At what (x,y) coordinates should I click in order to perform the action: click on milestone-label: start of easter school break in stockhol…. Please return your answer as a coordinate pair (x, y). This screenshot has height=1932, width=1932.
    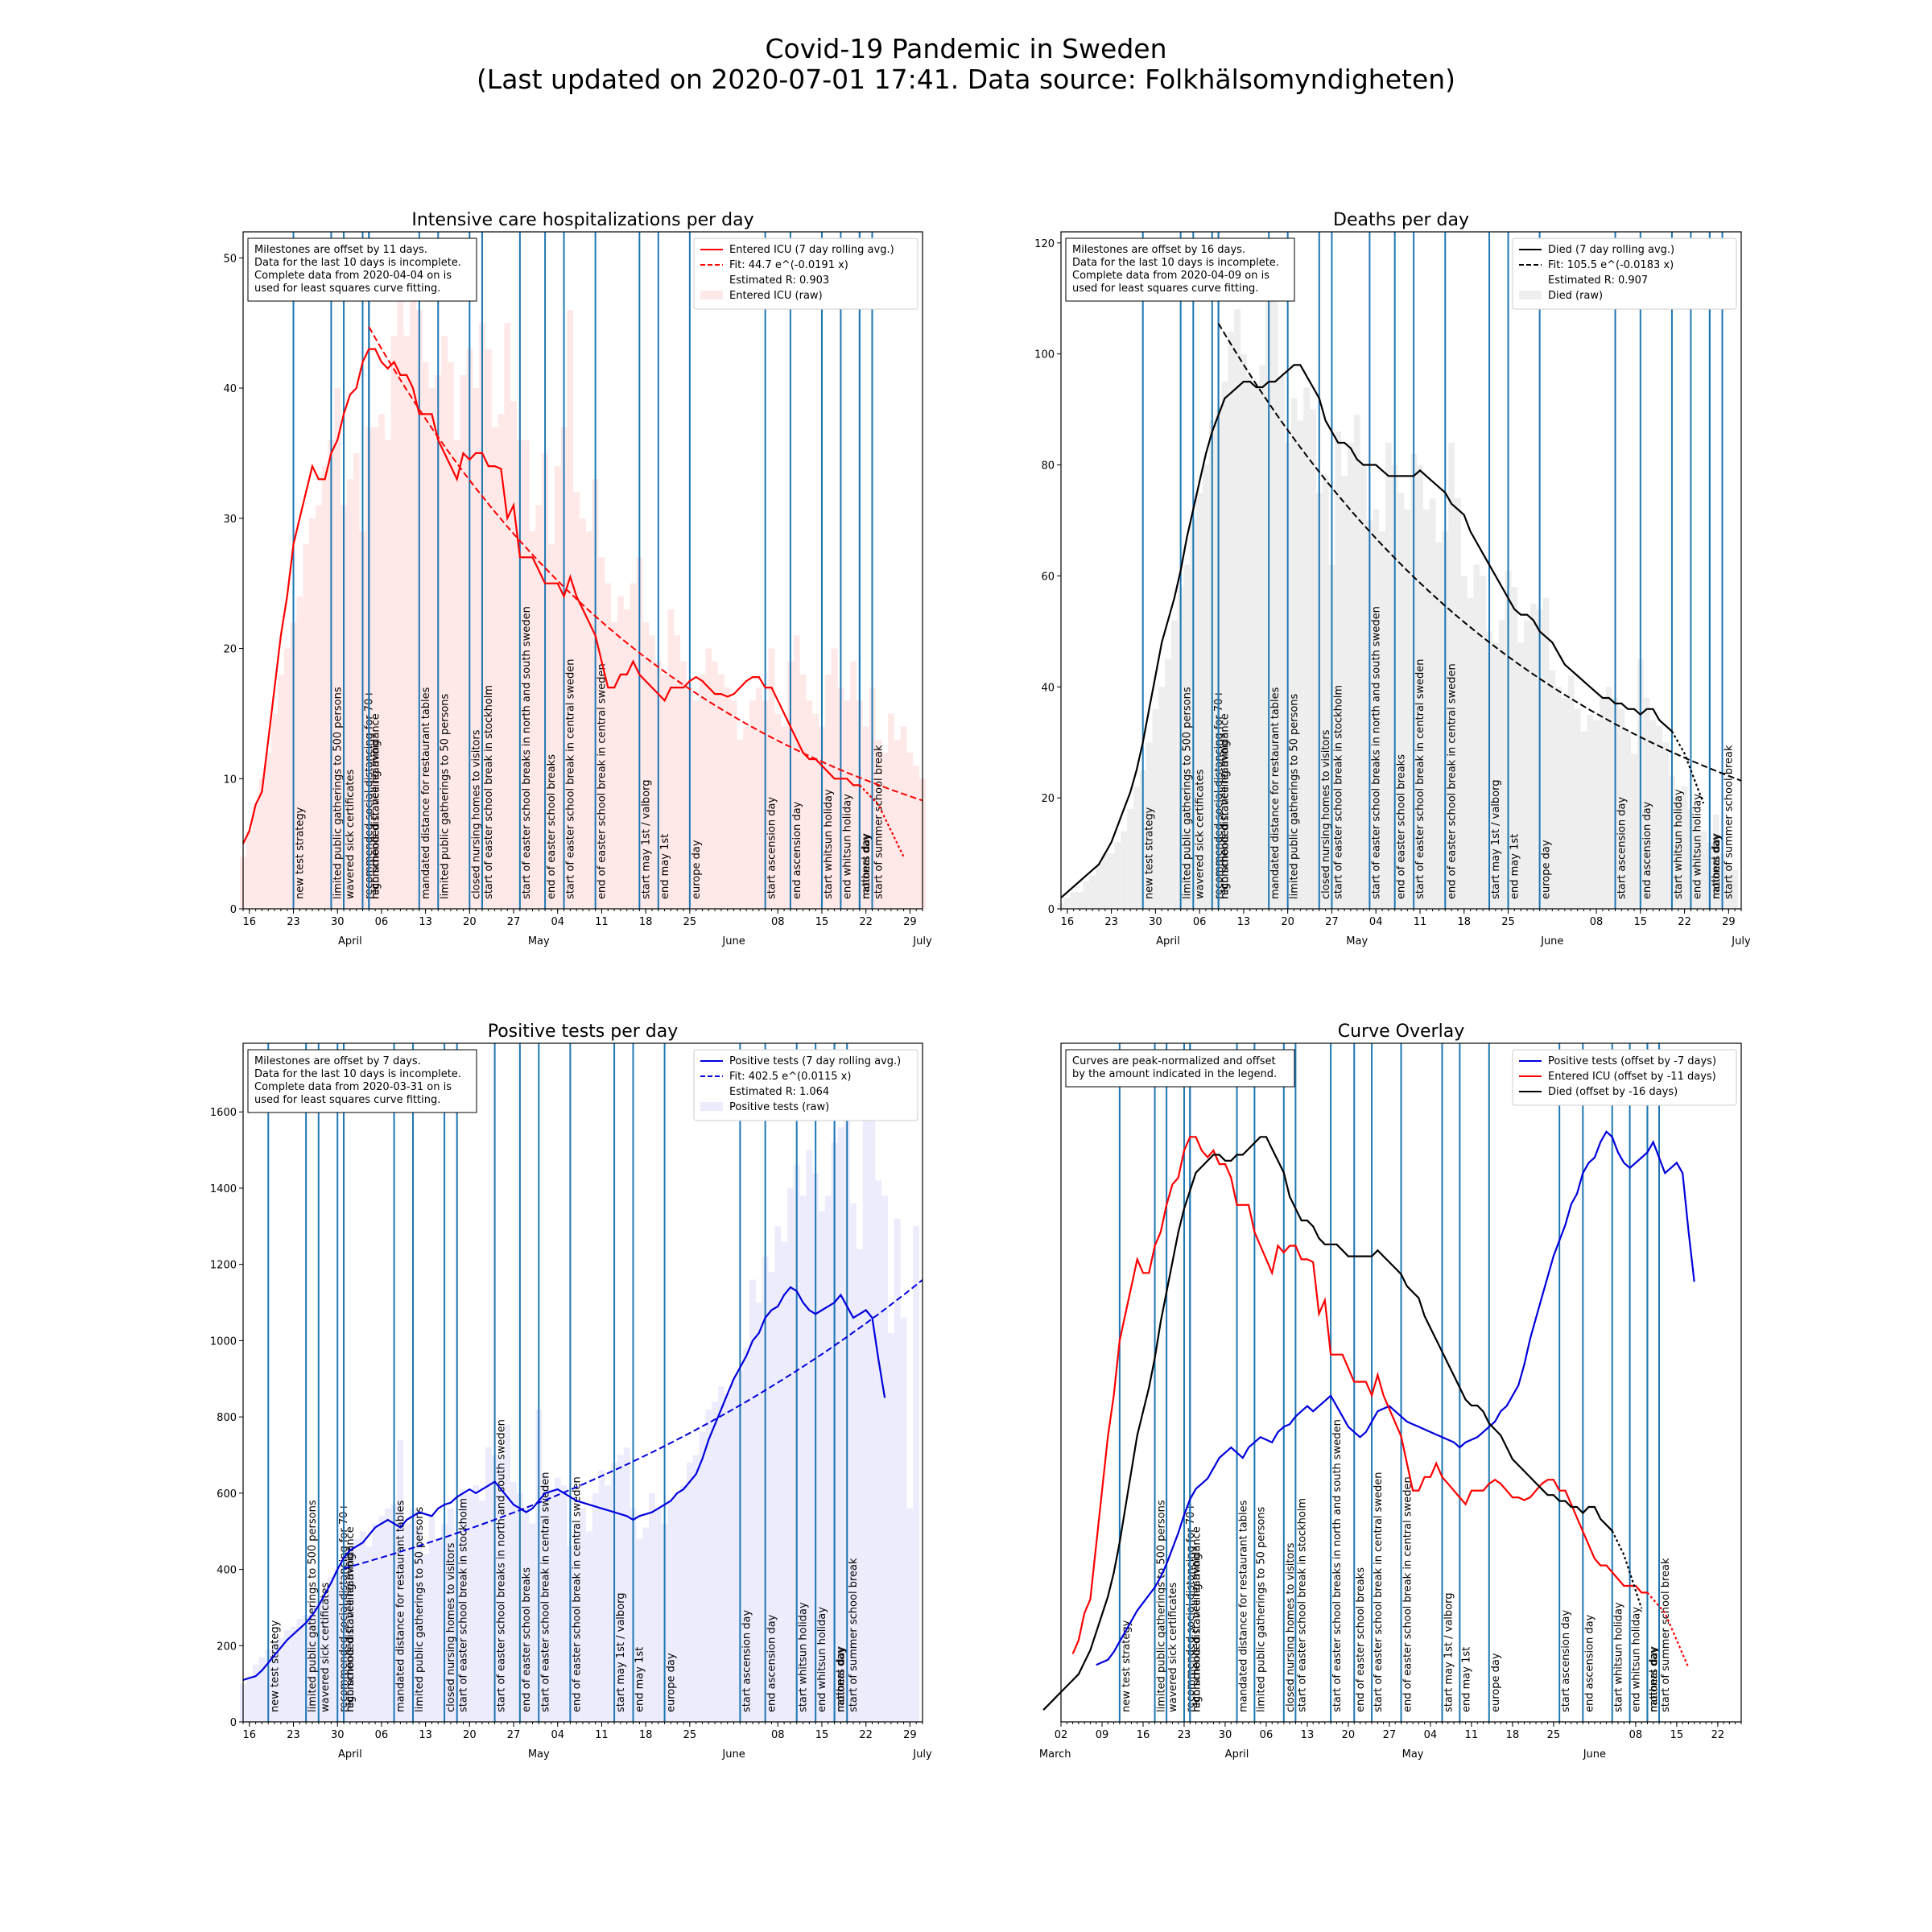
    Looking at the image, I should click on (1302, 1605).